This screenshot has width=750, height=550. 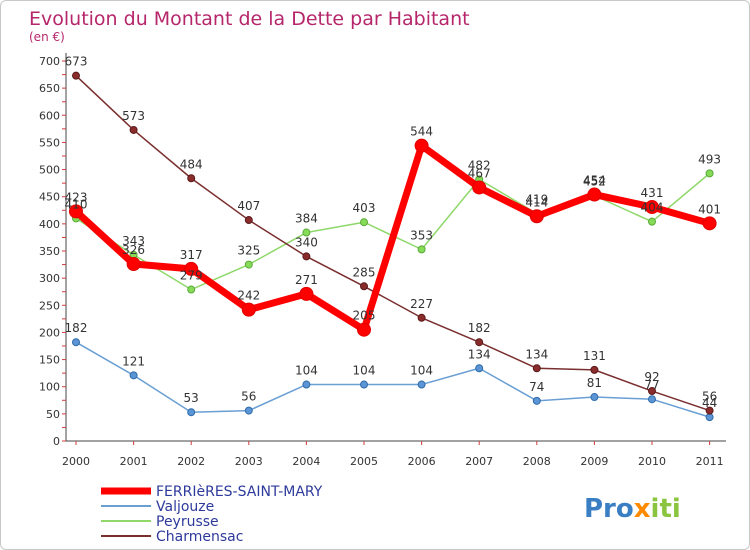 What do you see at coordinates (364, 272) in the screenshot?
I see `data-label-charmensac: 285` at bounding box center [364, 272].